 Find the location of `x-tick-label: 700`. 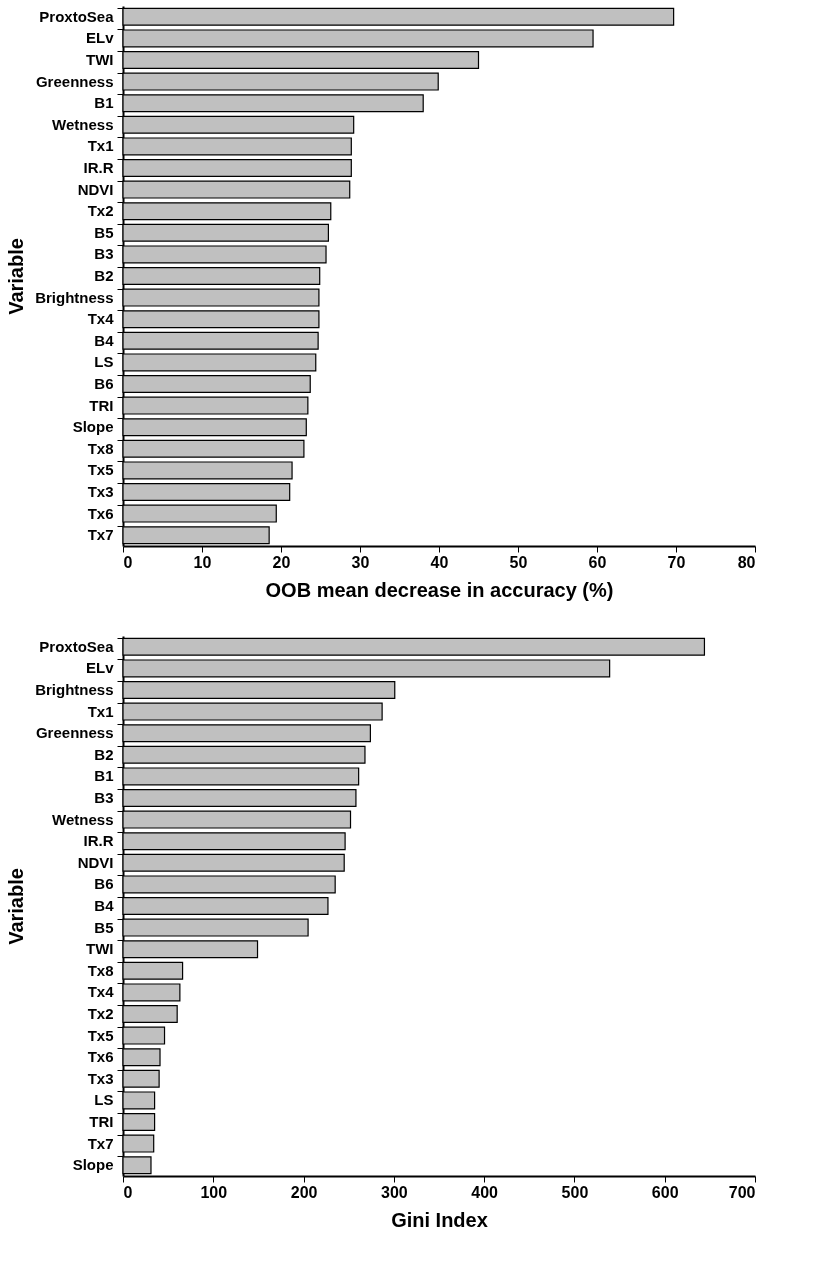

x-tick-label: 700 is located at coordinates (742, 1192).